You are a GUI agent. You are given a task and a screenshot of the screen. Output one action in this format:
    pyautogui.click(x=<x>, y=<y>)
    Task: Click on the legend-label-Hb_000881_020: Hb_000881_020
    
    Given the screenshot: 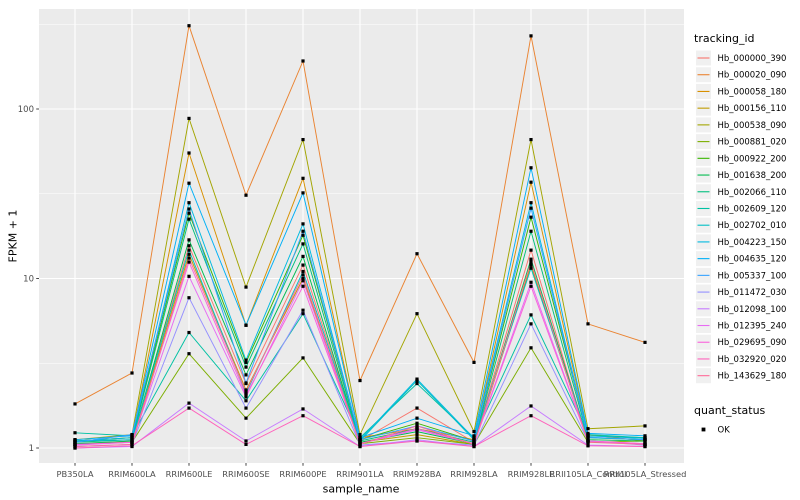 What is the action you would take?
    pyautogui.click(x=752, y=143)
    